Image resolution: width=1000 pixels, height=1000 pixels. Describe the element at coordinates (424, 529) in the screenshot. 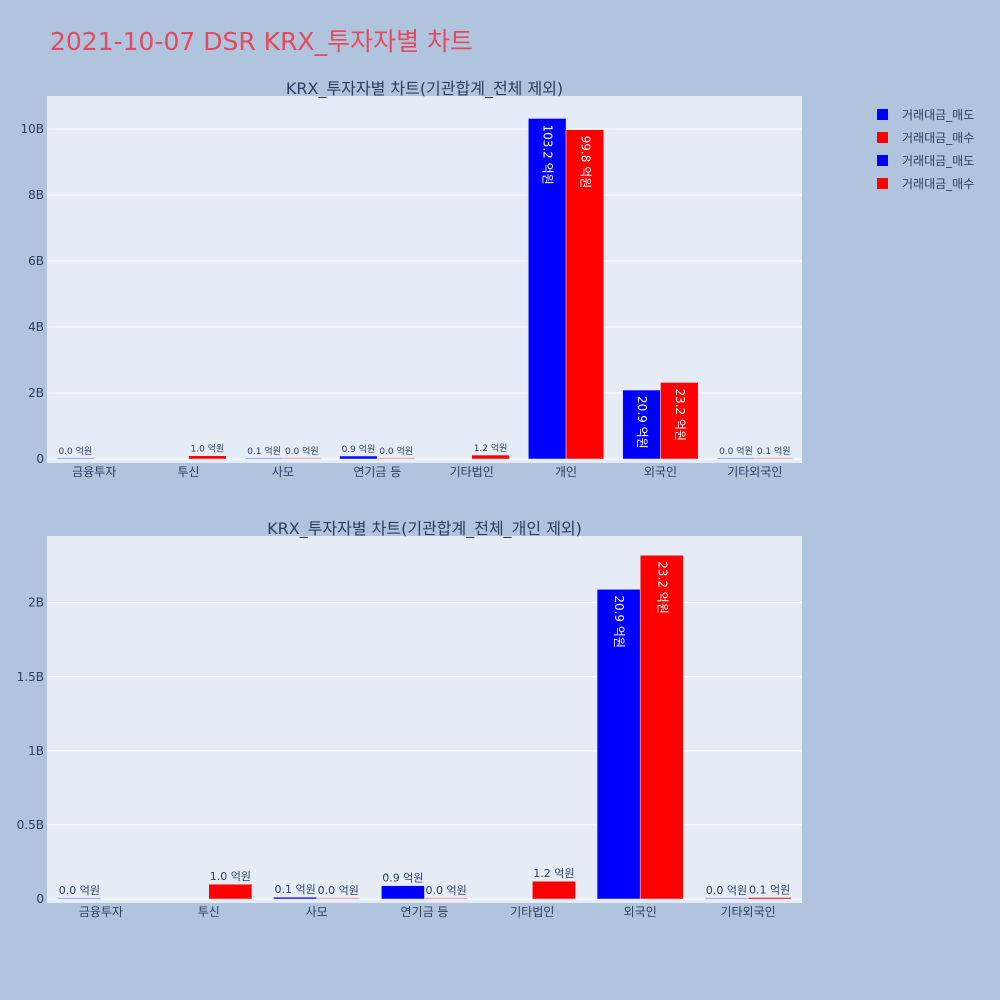

I see `chart-title: KRX_투자자별 차트(기관합계_전체_개인 제외)` at that location.